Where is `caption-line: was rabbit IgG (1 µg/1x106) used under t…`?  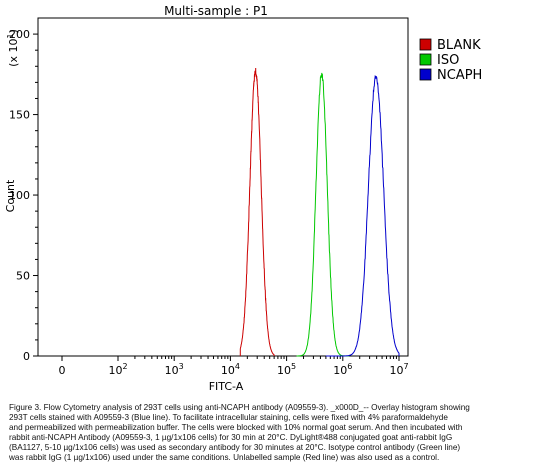 caption-line: was rabbit IgG (1 µg/1x106) used under t… is located at coordinates (224, 457).